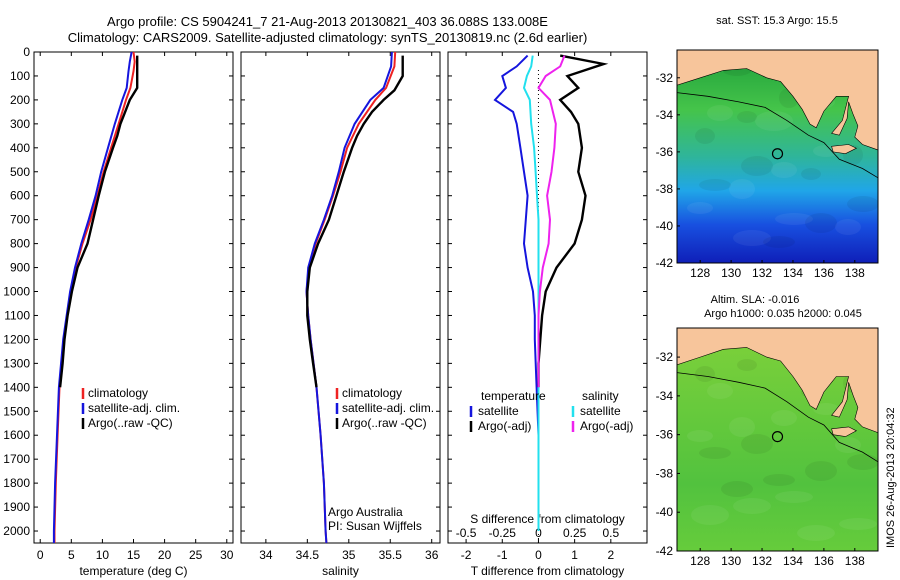 This screenshot has height=580, width=900. I want to click on legend-label: climatology, so click(372, 393).